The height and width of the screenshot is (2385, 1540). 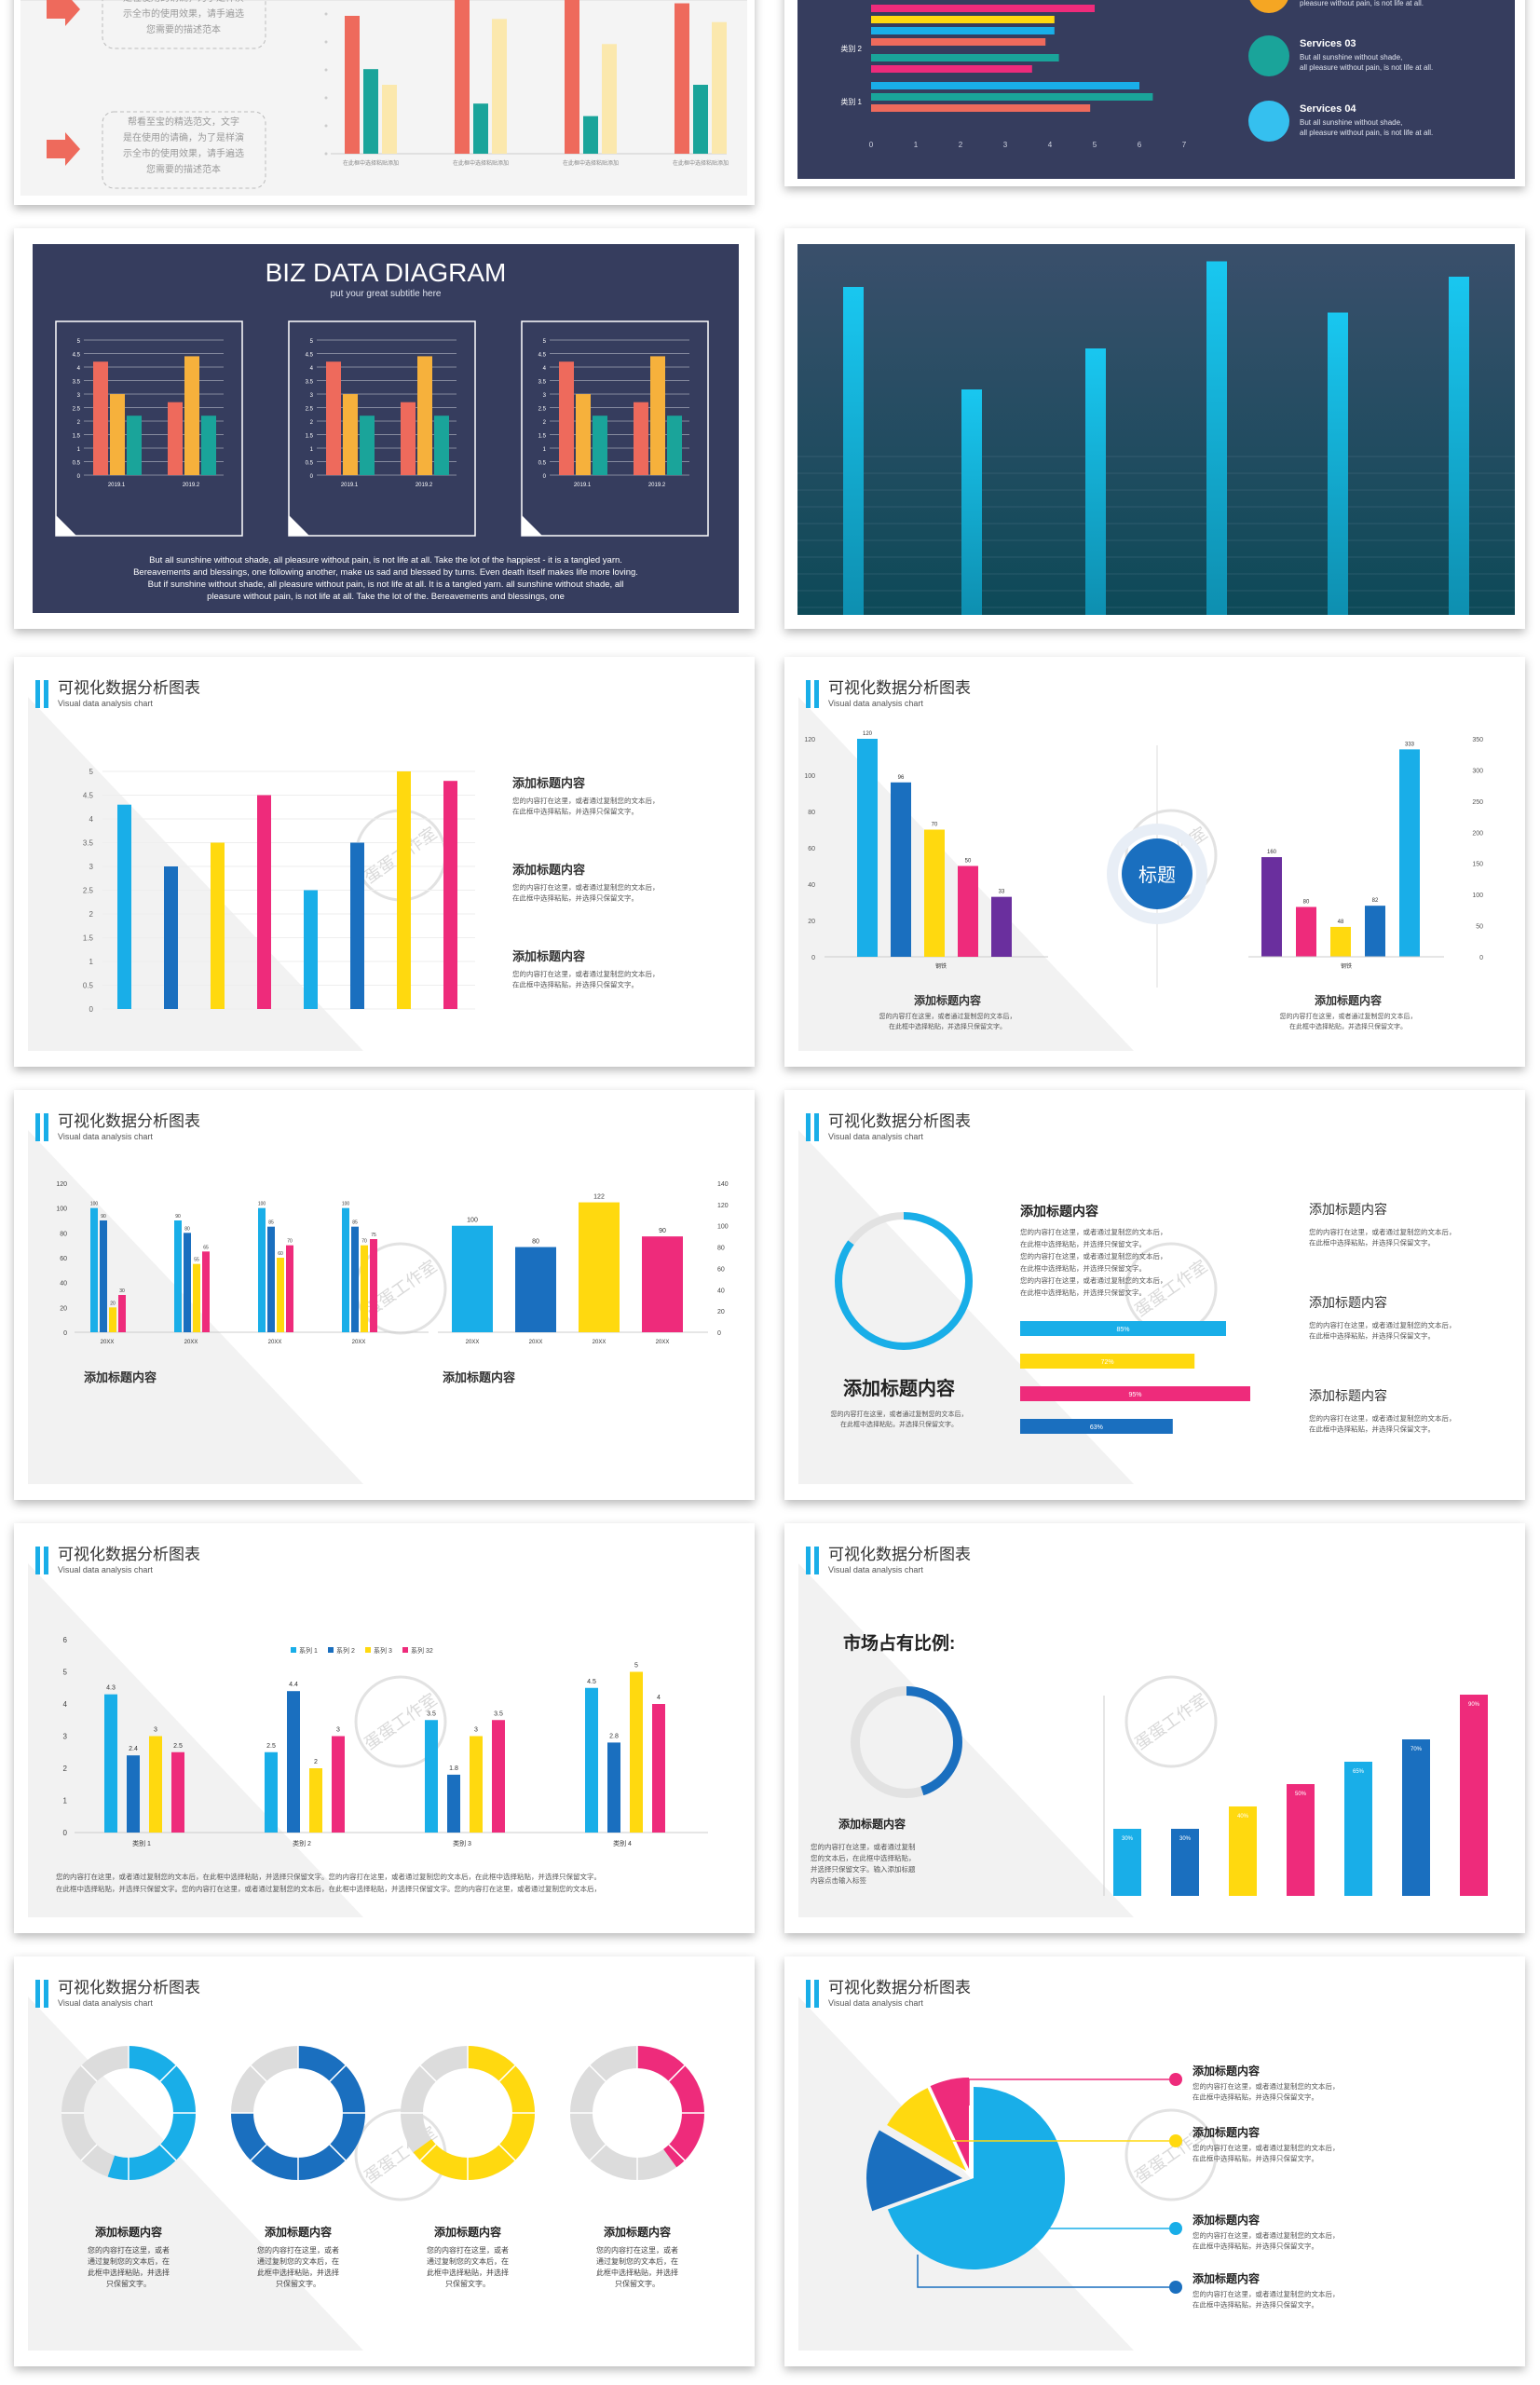 What do you see at coordinates (968, 862) in the screenshot?
I see `value-label: 50` at bounding box center [968, 862].